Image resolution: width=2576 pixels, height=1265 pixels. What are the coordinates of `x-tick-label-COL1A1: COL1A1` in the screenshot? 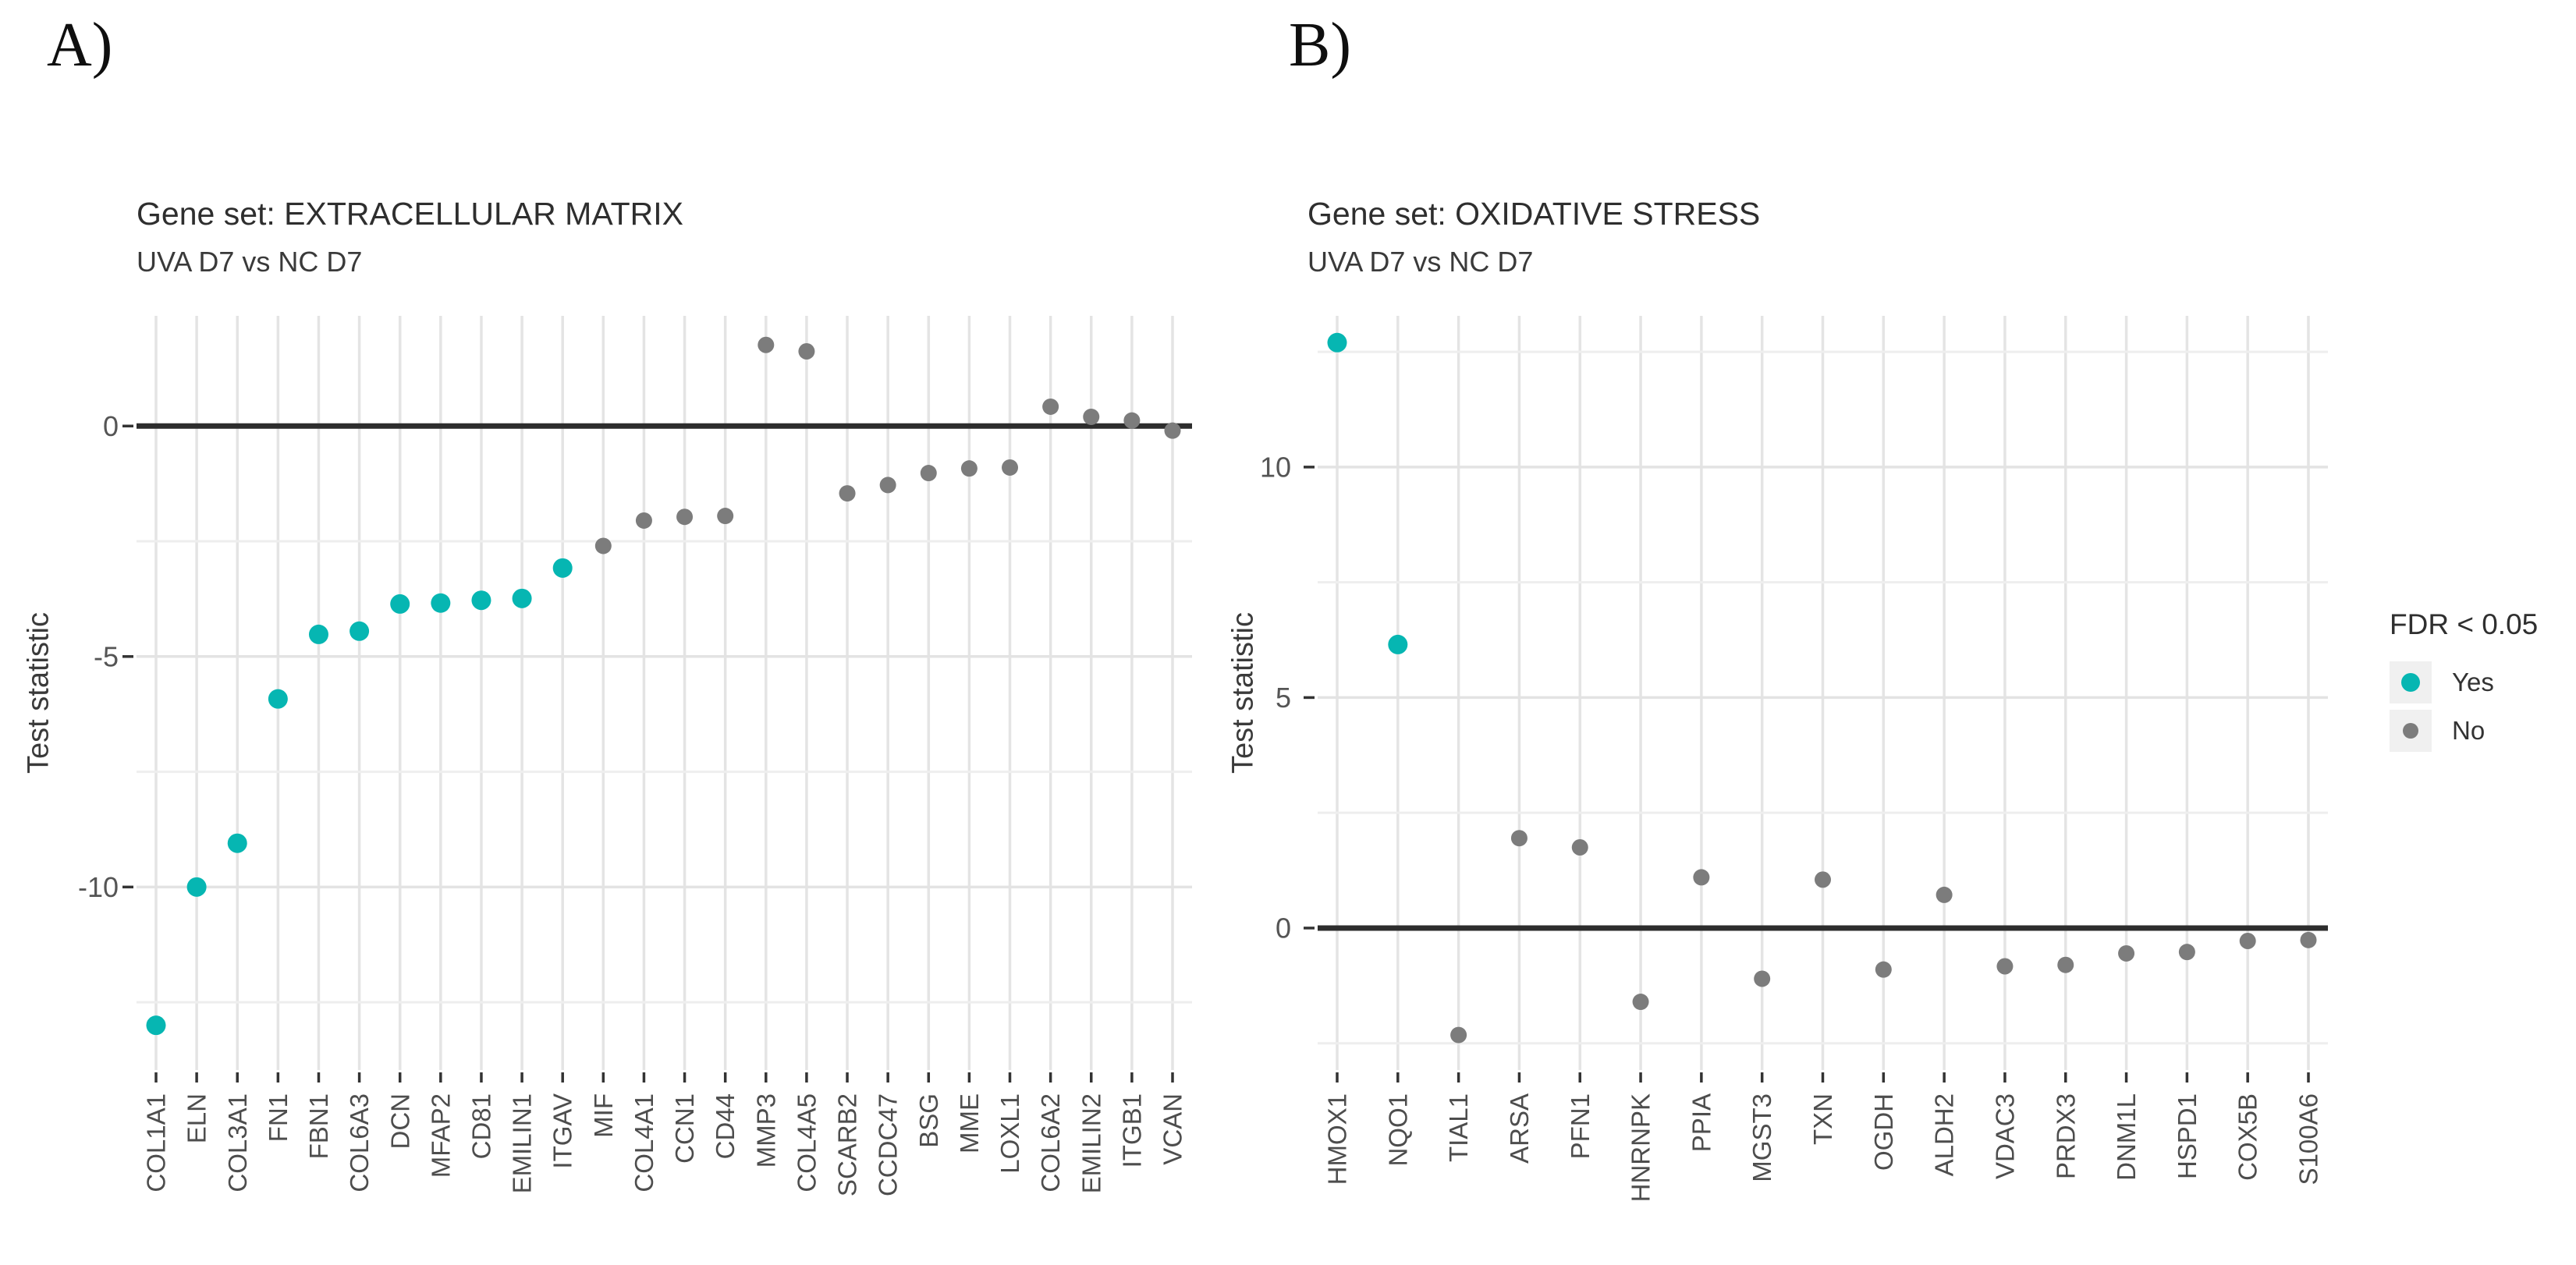 It's located at (156, 1142).